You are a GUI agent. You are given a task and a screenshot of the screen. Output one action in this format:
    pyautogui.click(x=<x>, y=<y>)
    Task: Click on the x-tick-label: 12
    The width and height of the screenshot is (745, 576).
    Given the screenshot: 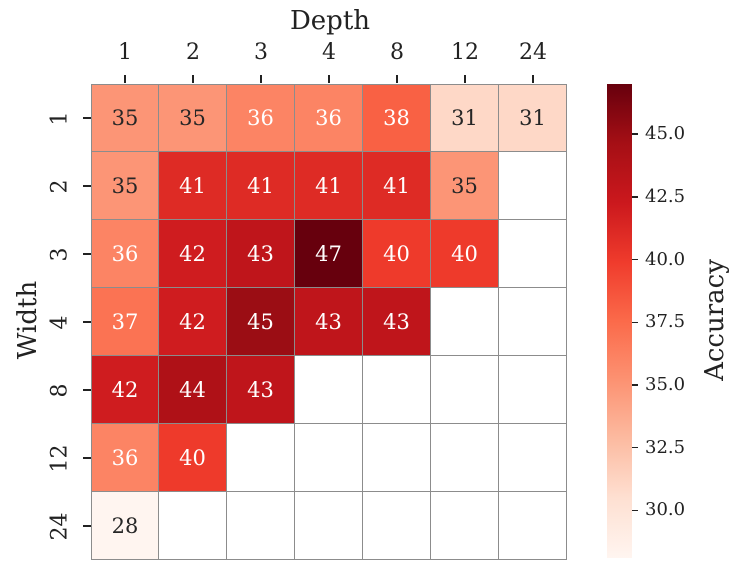 What is the action you would take?
    pyautogui.click(x=465, y=52)
    